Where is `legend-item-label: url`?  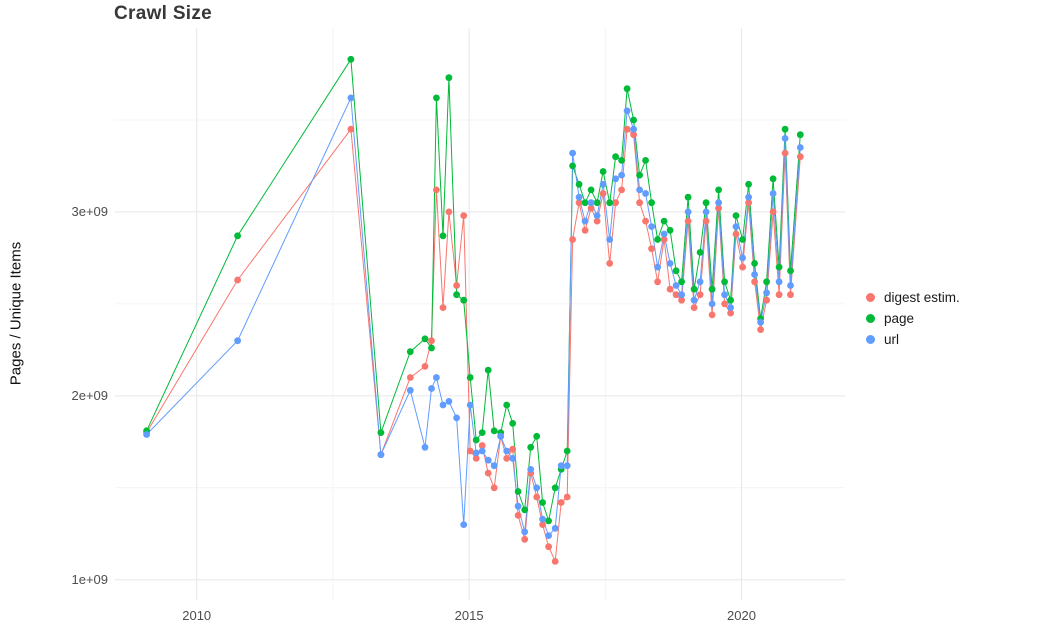
legend-item-label: url is located at coordinates (892, 339).